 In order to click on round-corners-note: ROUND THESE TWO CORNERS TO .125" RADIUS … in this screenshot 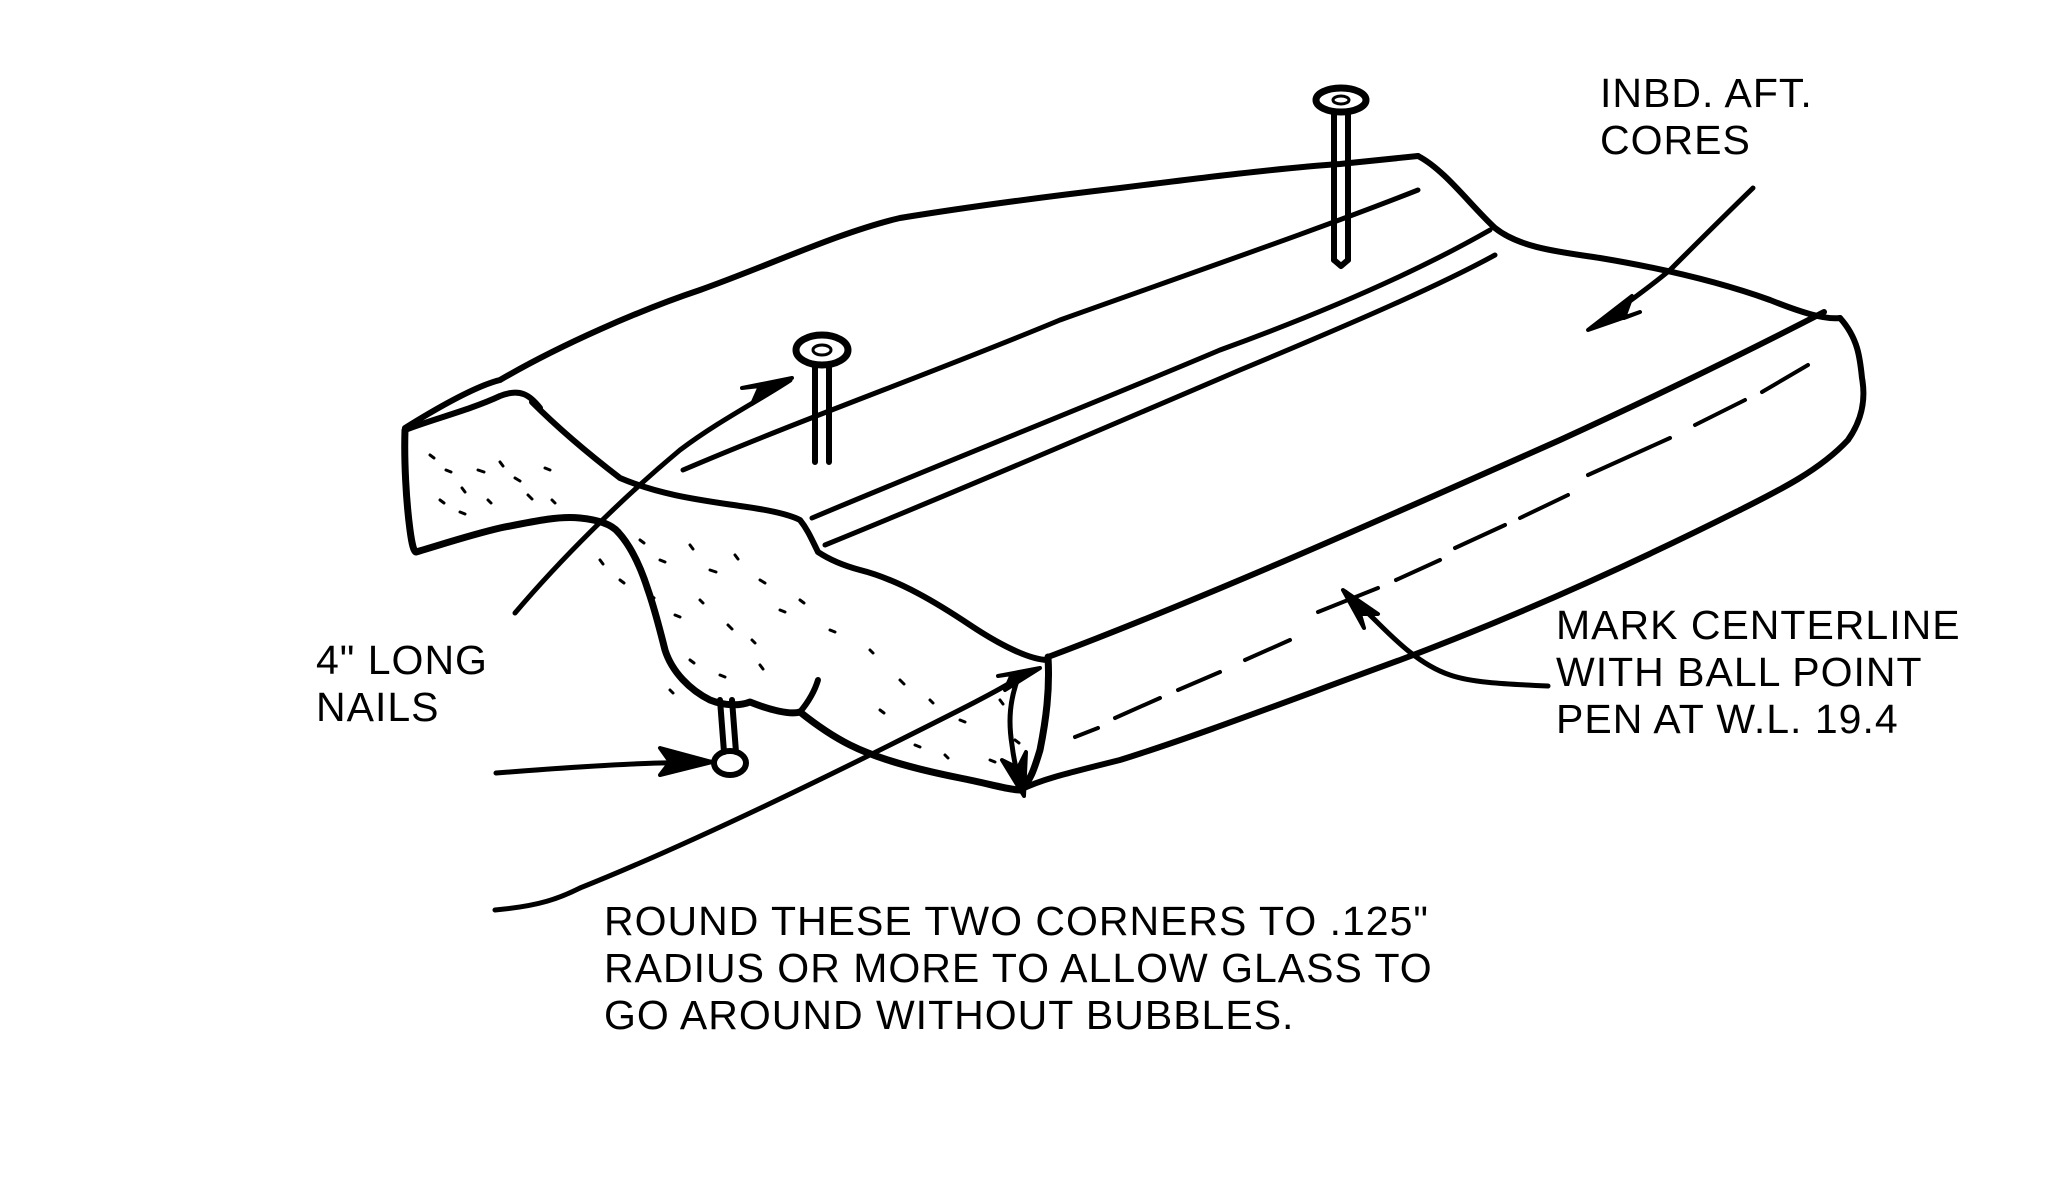, I will do `click(1018, 968)`.